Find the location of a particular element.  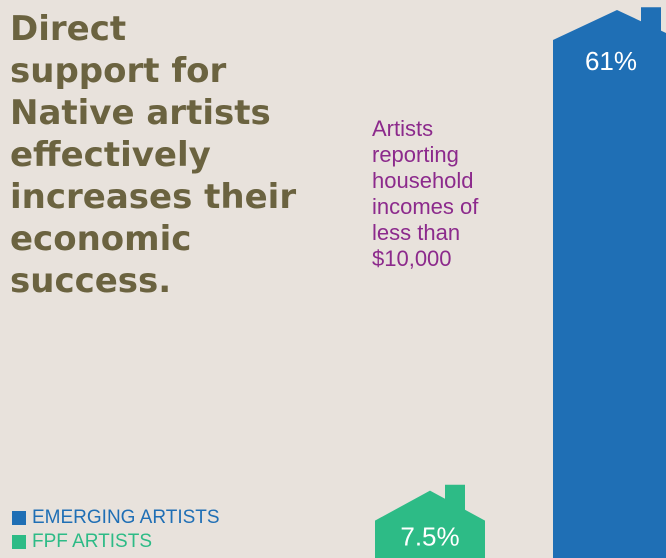

bar-value-label-fpf-artists: 7.5% is located at coordinates (429, 537).